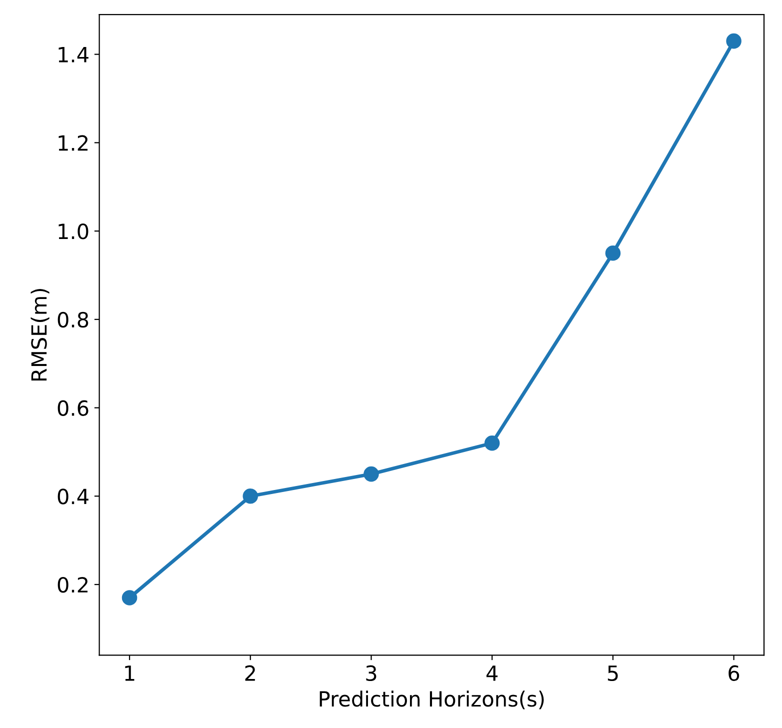 Image resolution: width=782 pixels, height=728 pixels. I want to click on x-tick-label: 6, so click(734, 673).